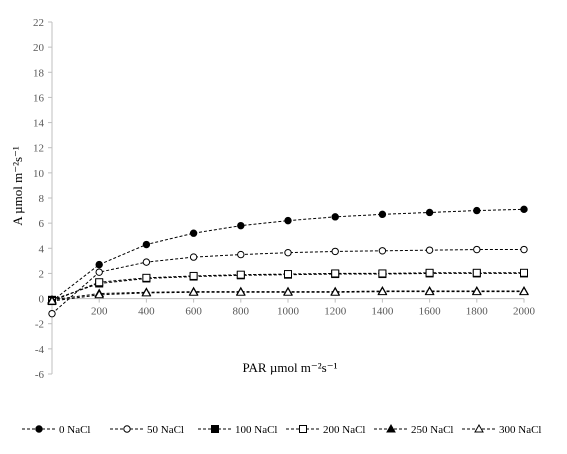  I want to click on y-tick-label: 8, so click(42, 199).